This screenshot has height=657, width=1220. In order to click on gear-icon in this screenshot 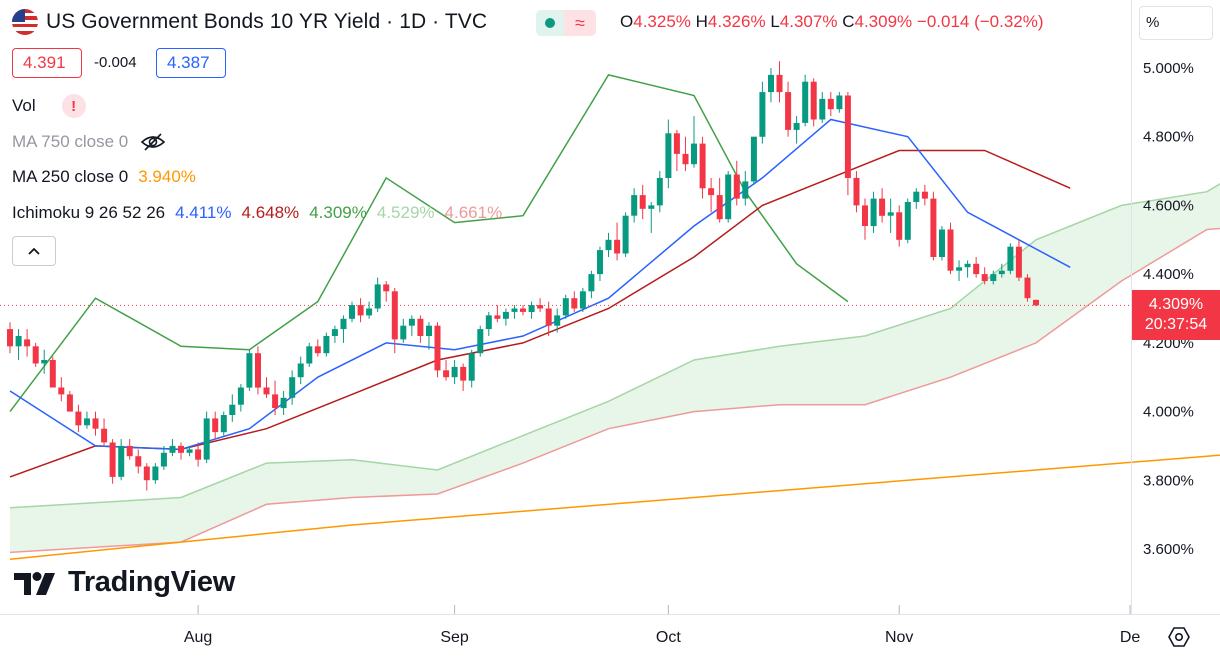, I will do `click(1179, 637)`.